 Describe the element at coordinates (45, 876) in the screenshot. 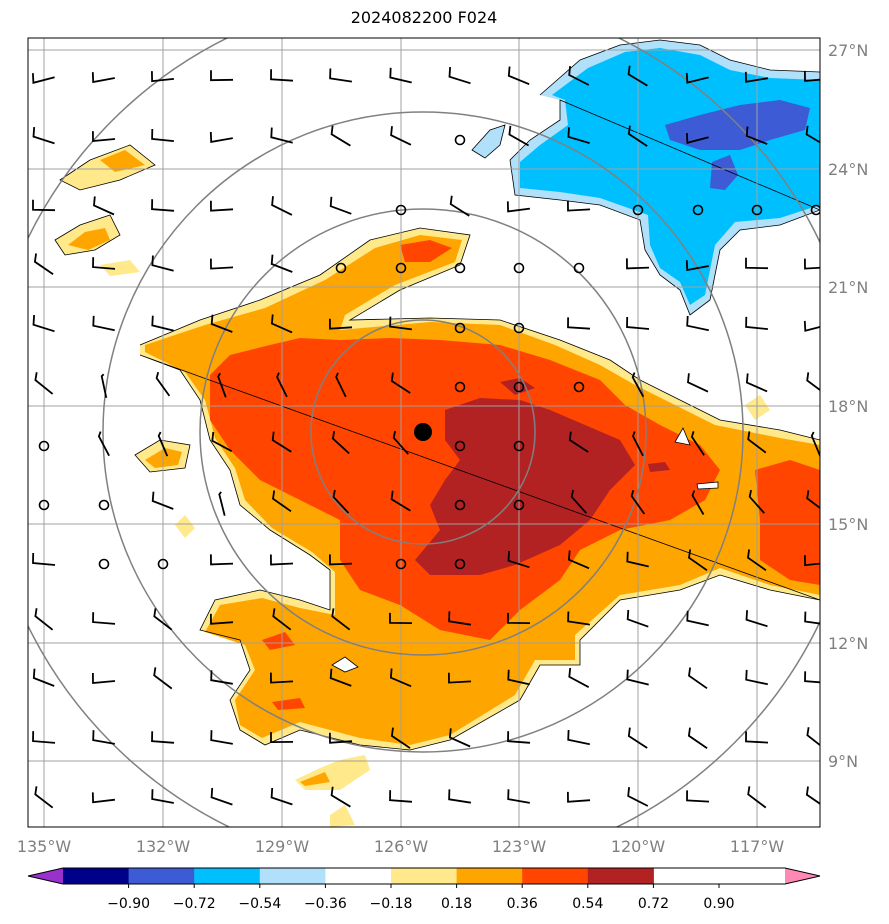

I see `colorbar-extend-low` at that location.